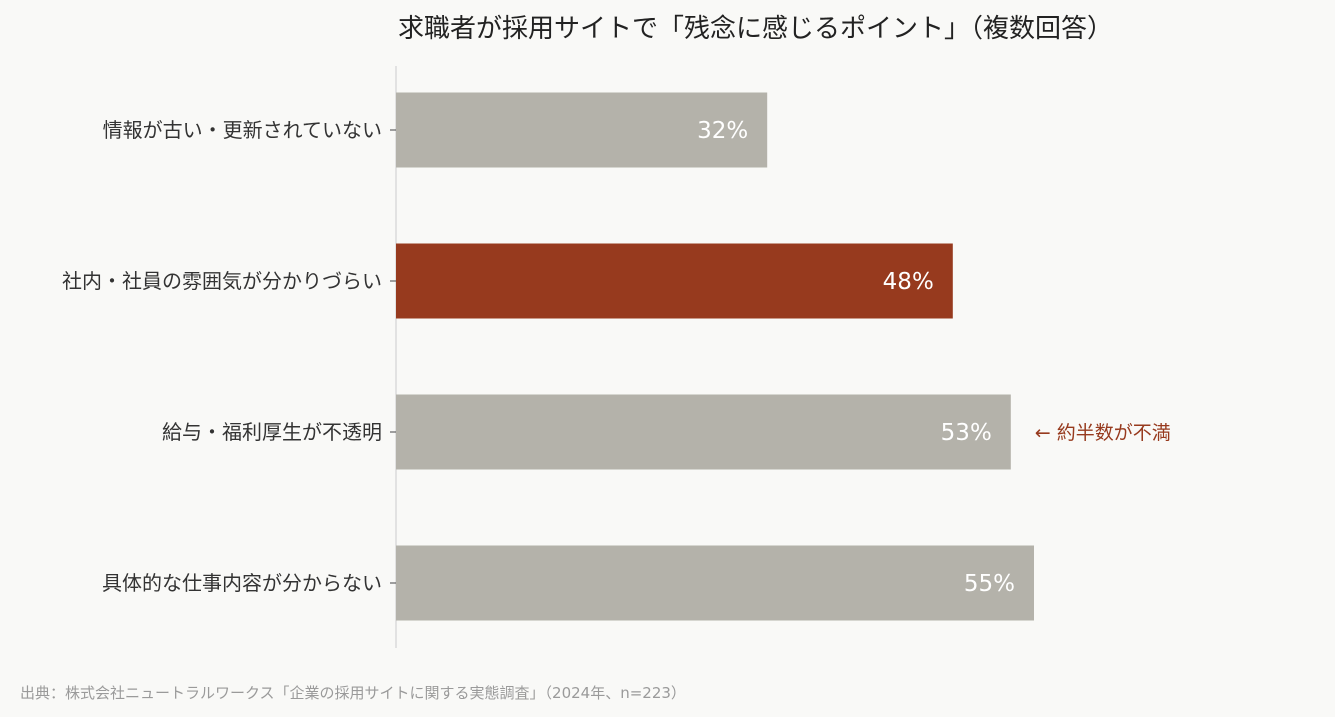 The image size is (1335, 717). Describe the element at coordinates (272, 432) in the screenshot. I see `category-label: 給与・福利厚生が不透明` at that location.